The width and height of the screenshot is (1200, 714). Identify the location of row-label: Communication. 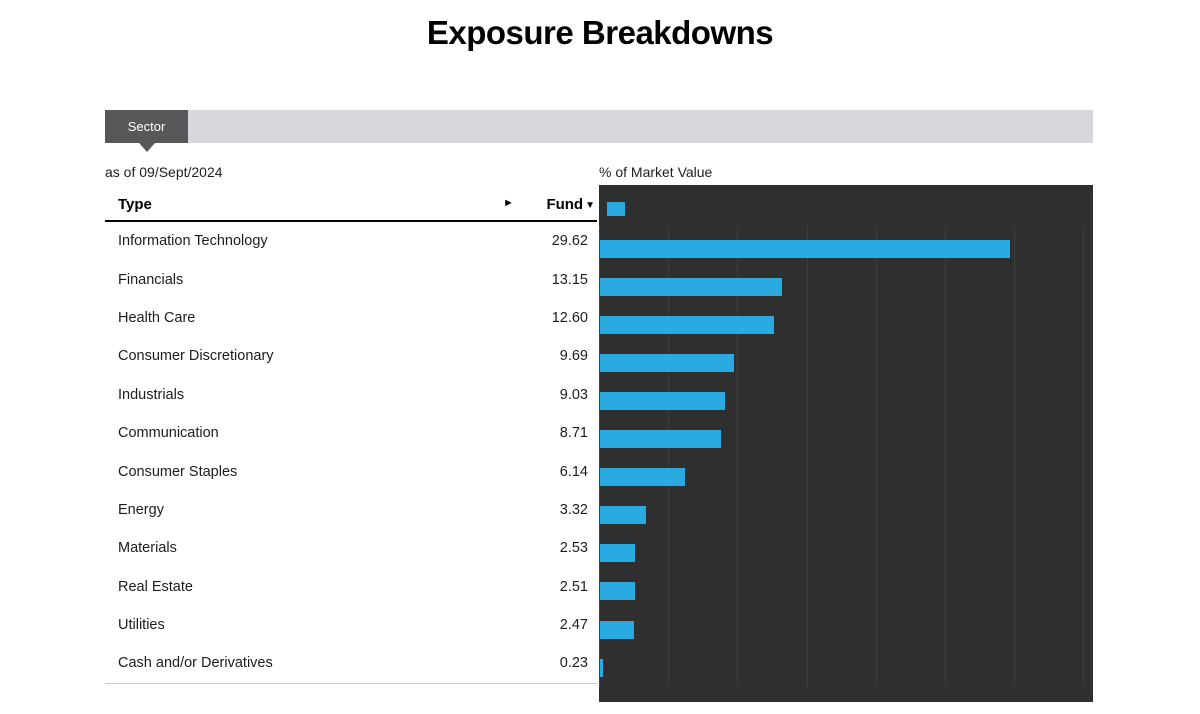
(168, 433).